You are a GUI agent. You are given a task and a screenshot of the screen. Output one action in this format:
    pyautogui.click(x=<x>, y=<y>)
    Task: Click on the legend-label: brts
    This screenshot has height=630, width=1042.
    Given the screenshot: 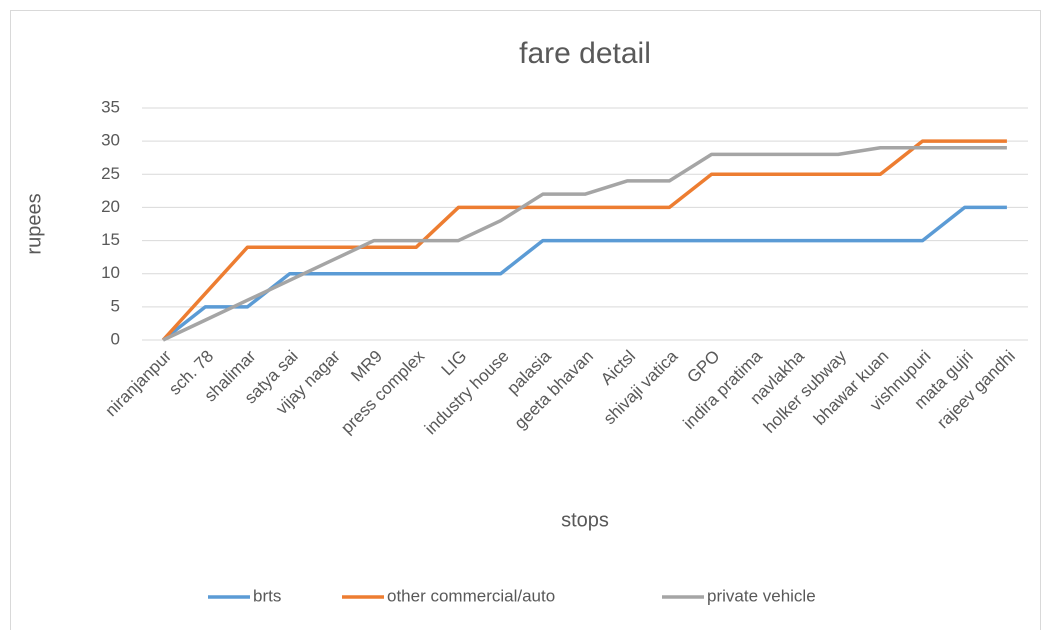 What is the action you would take?
    pyautogui.click(x=267, y=595)
    